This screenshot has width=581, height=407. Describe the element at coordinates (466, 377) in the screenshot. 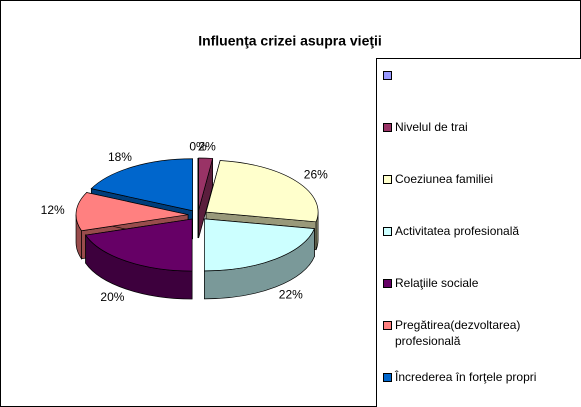

I see `legend-label: Încrederea în forţele propri` at that location.